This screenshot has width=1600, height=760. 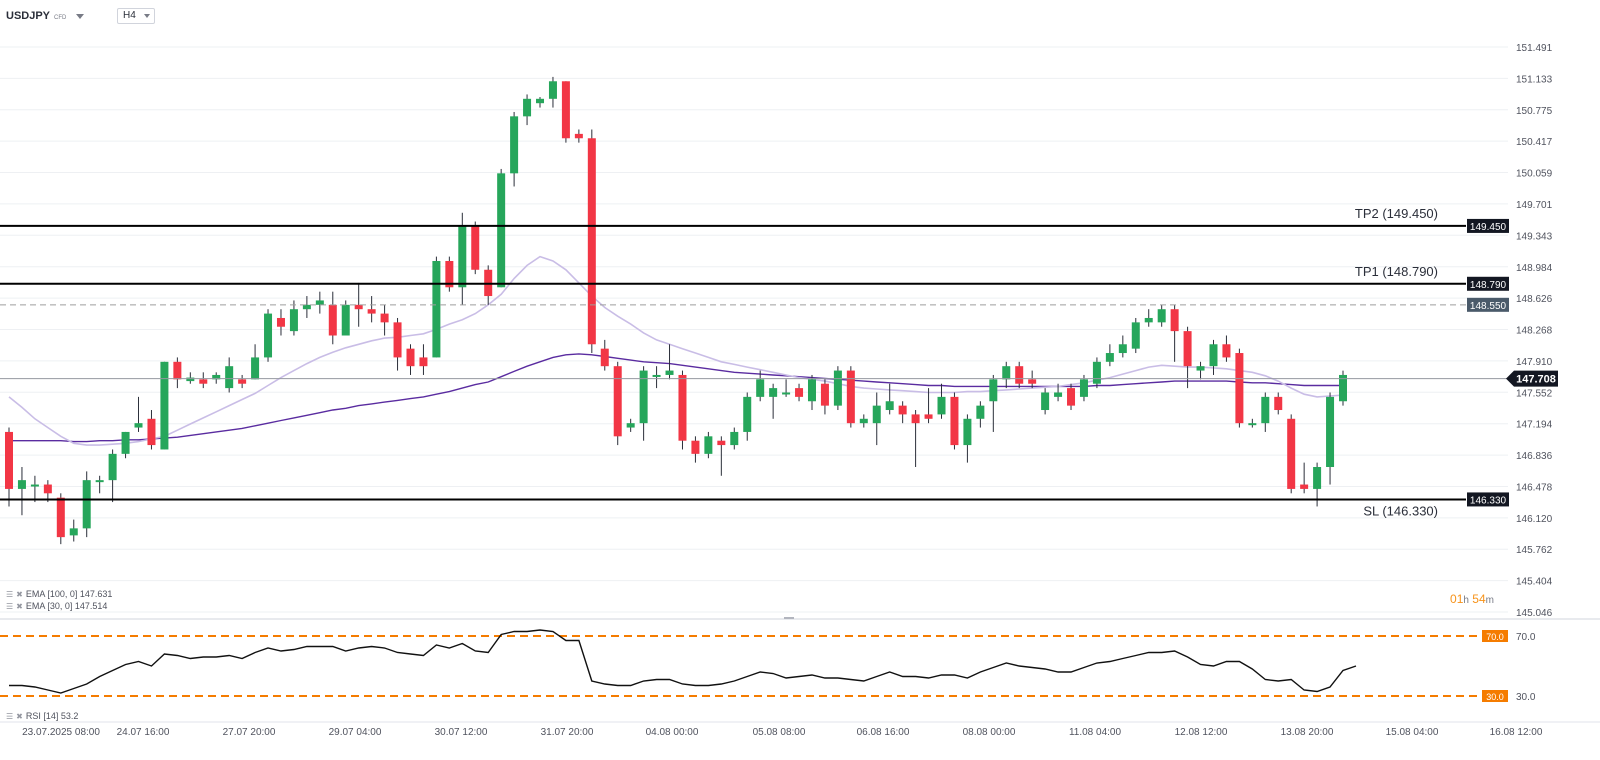 I want to click on time-tick-label: 13.08 20:00, so click(x=1307, y=732).